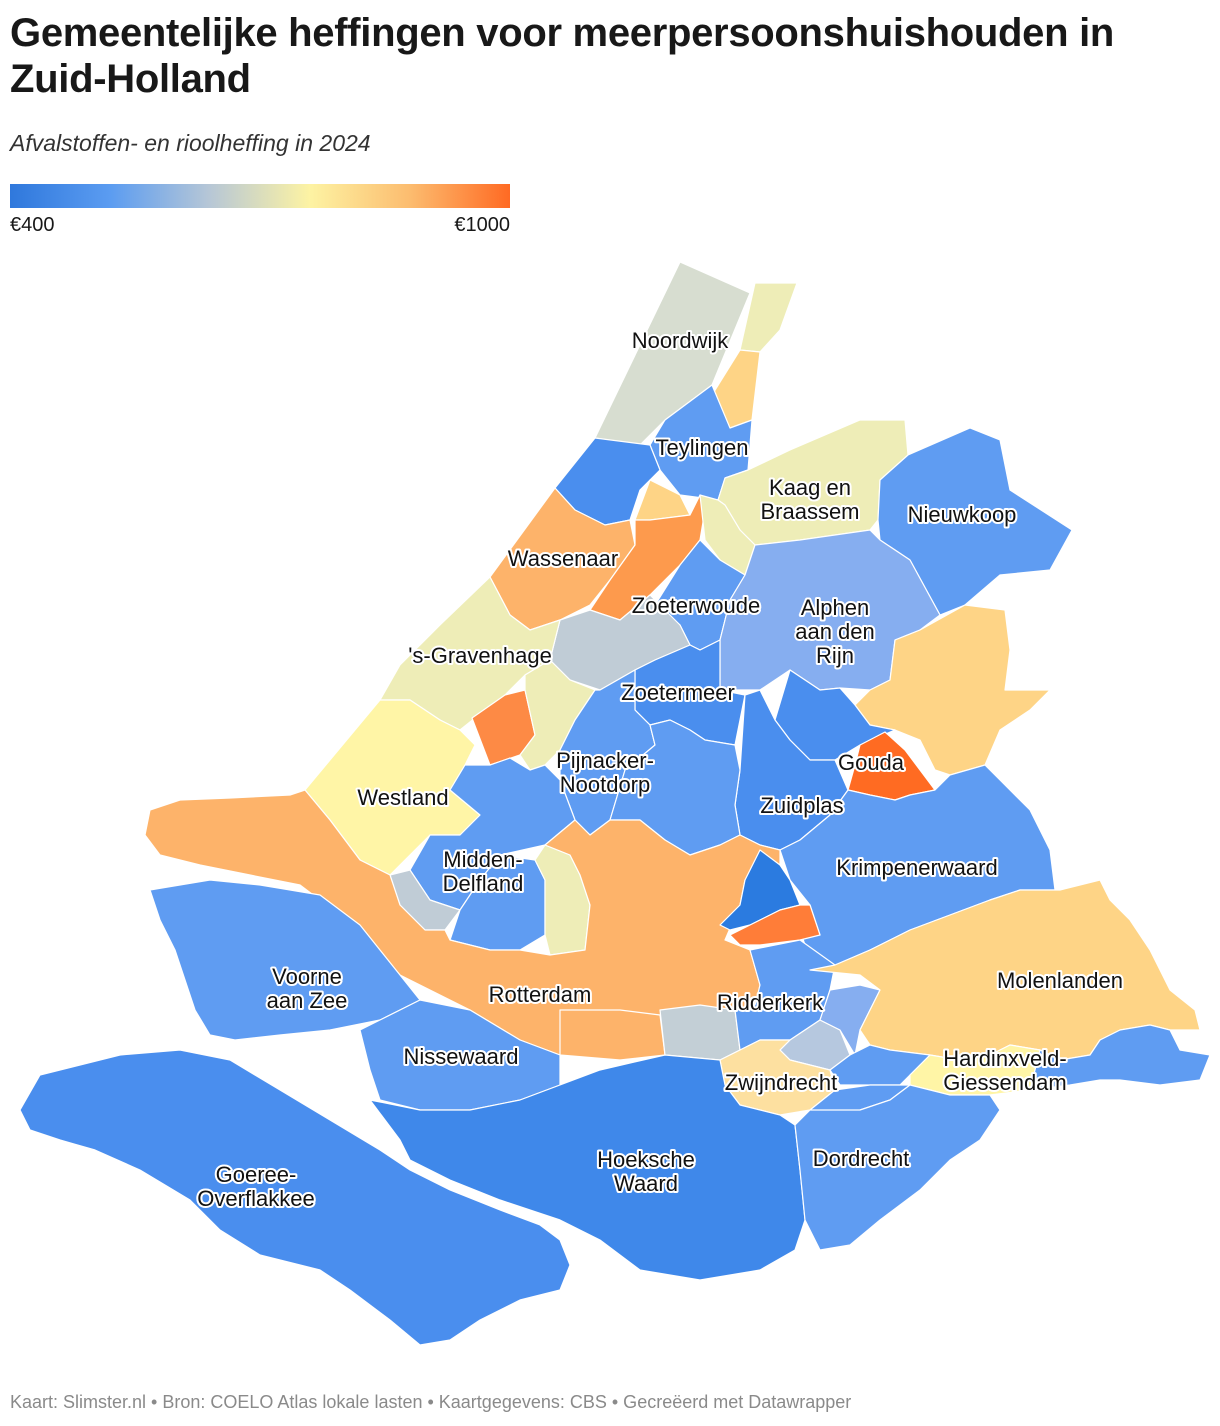 Image resolution: width=1220 pixels, height=1426 pixels. What do you see at coordinates (702, 447) in the screenshot?
I see `label-teylingen: Teylingen` at bounding box center [702, 447].